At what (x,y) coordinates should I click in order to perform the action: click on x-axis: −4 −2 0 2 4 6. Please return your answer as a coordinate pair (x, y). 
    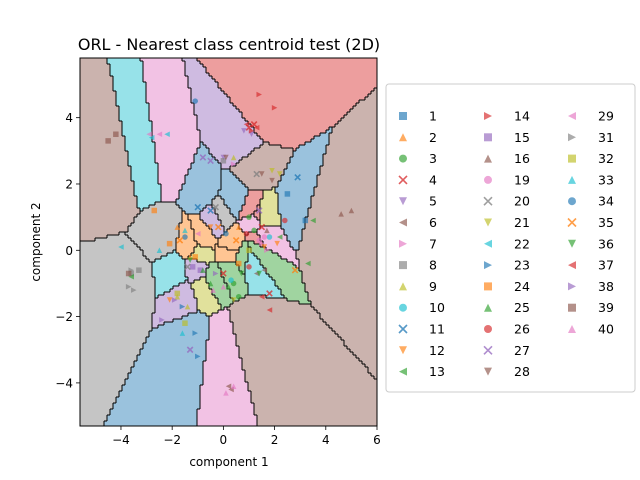
    Looking at the image, I should click on (246, 436).